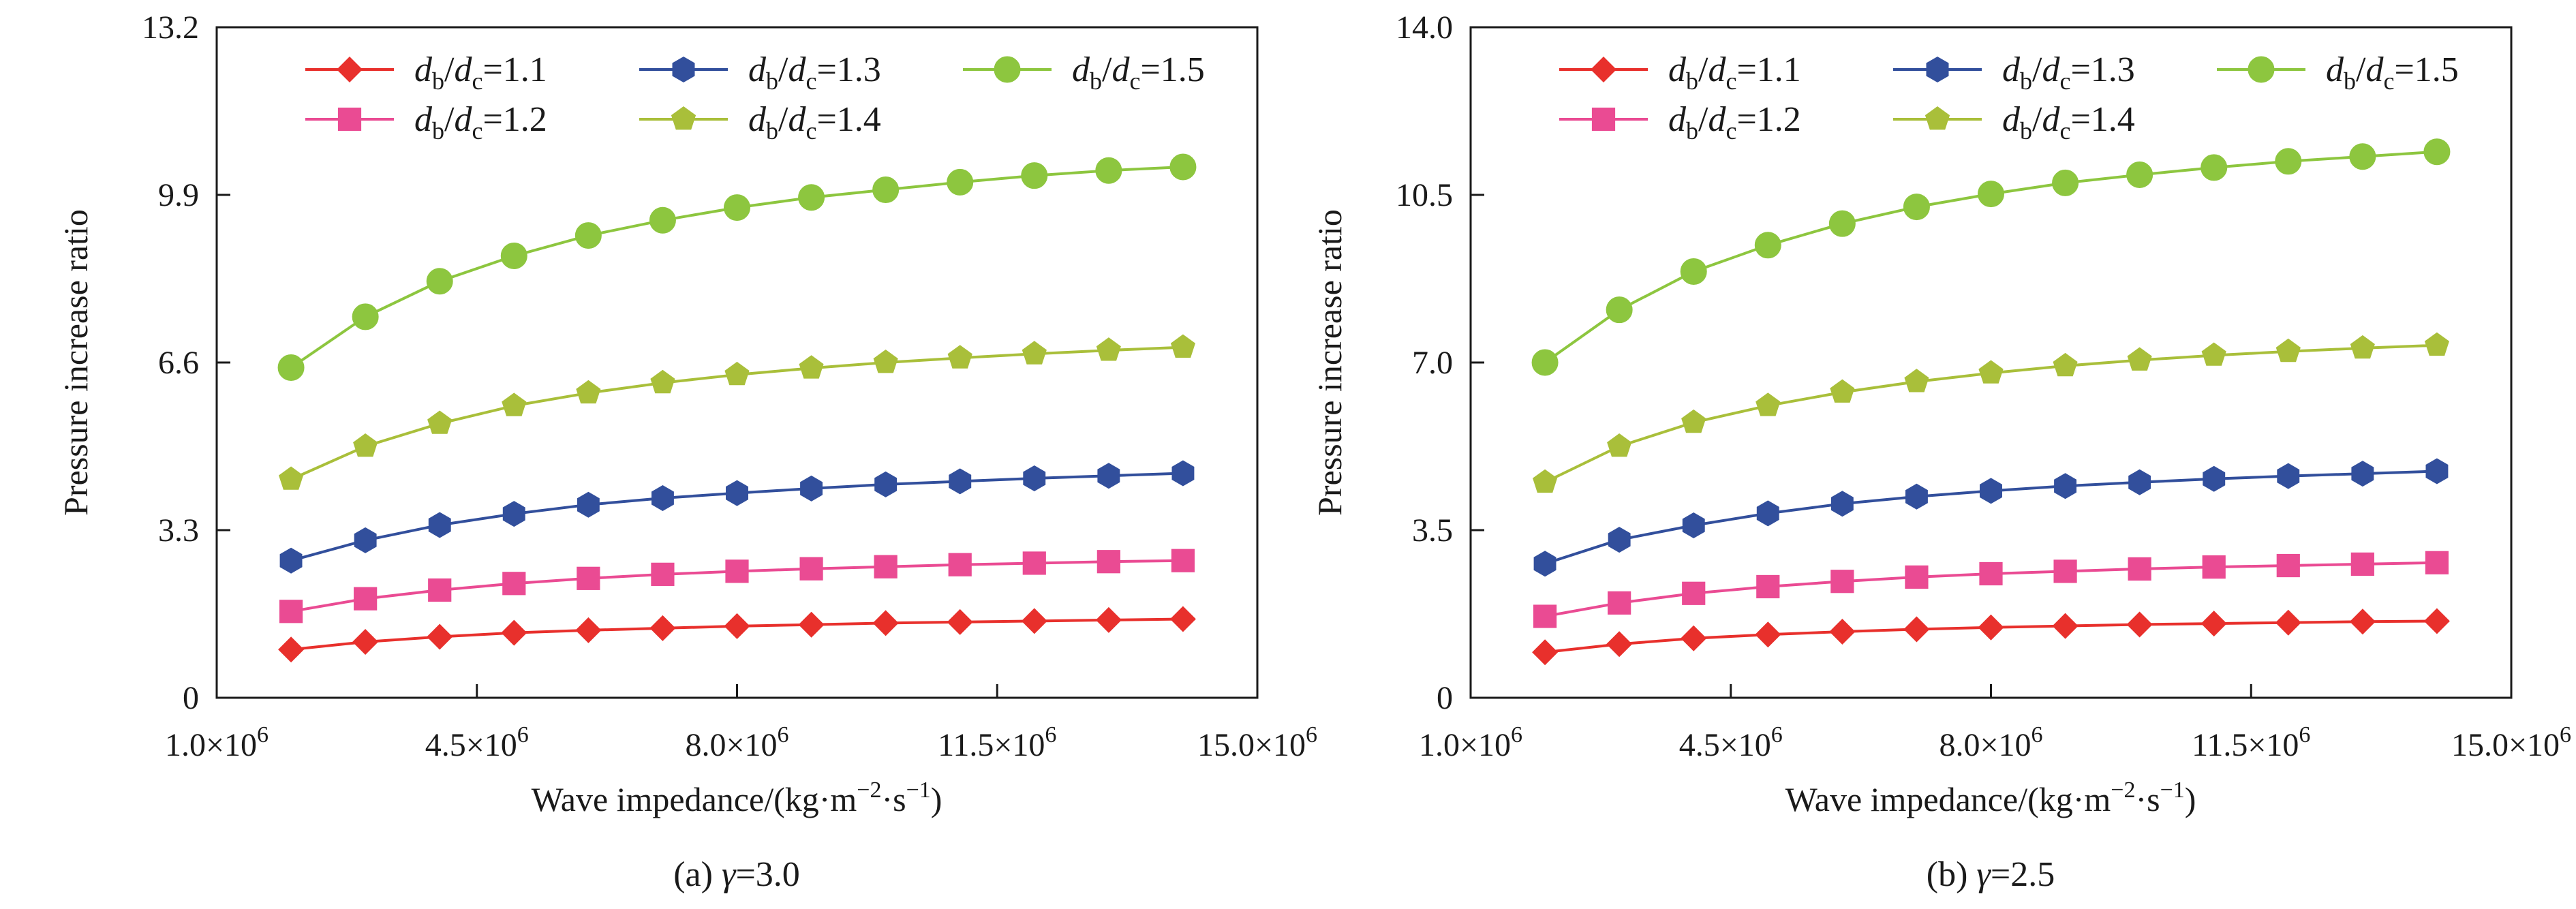 Image resolution: width=2576 pixels, height=909 pixels. Describe the element at coordinates (1445, 698) in the screenshot. I see `panel-b-y-tick-label: 0` at that location.